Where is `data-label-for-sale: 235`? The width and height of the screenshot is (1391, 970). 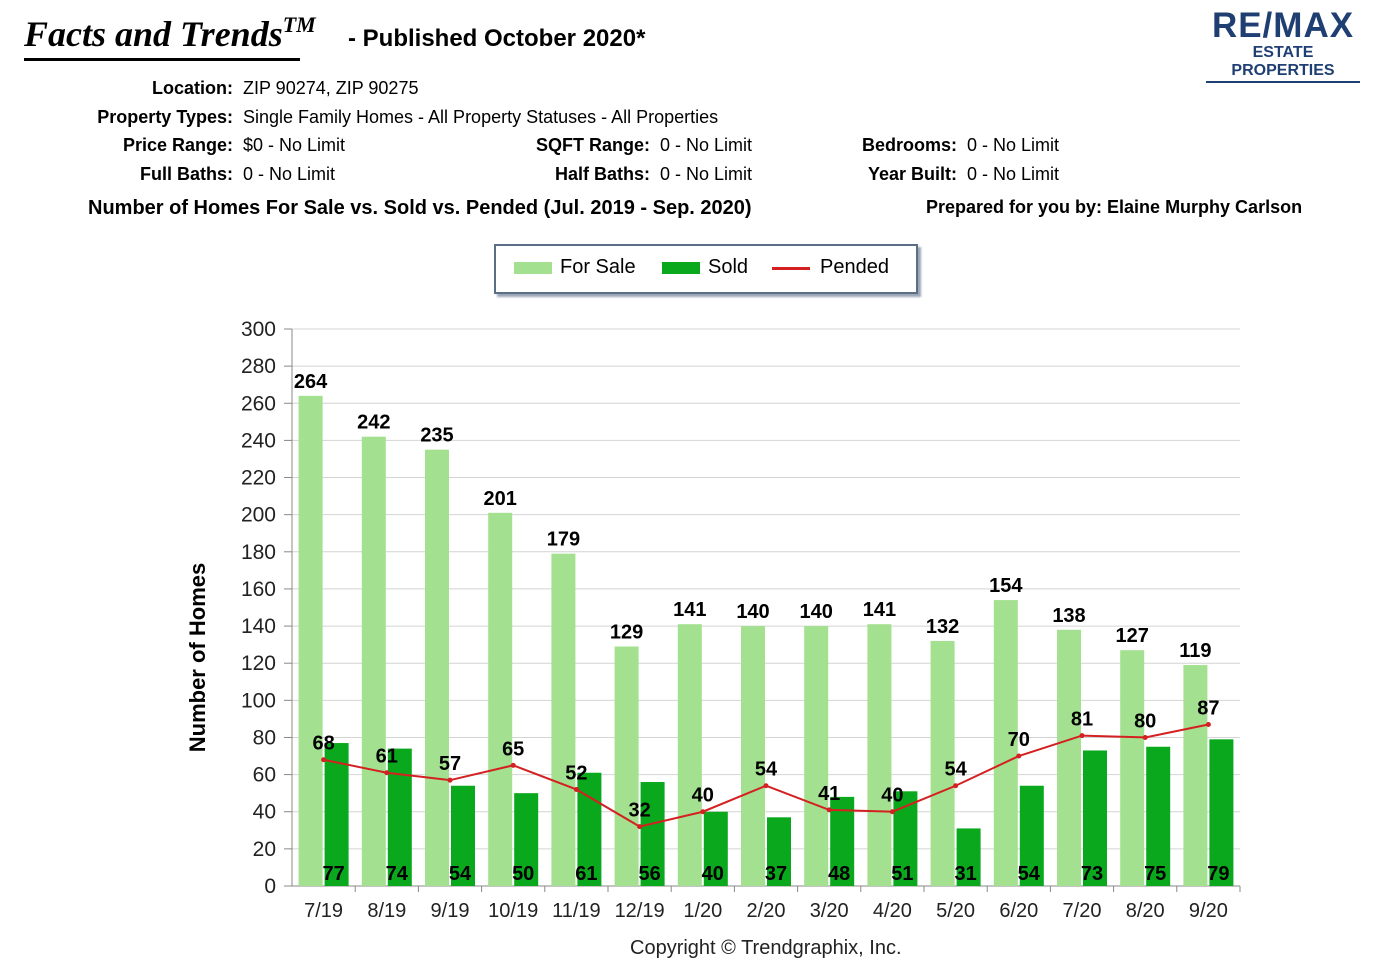
data-label-for-sale: 235 is located at coordinates (436, 436).